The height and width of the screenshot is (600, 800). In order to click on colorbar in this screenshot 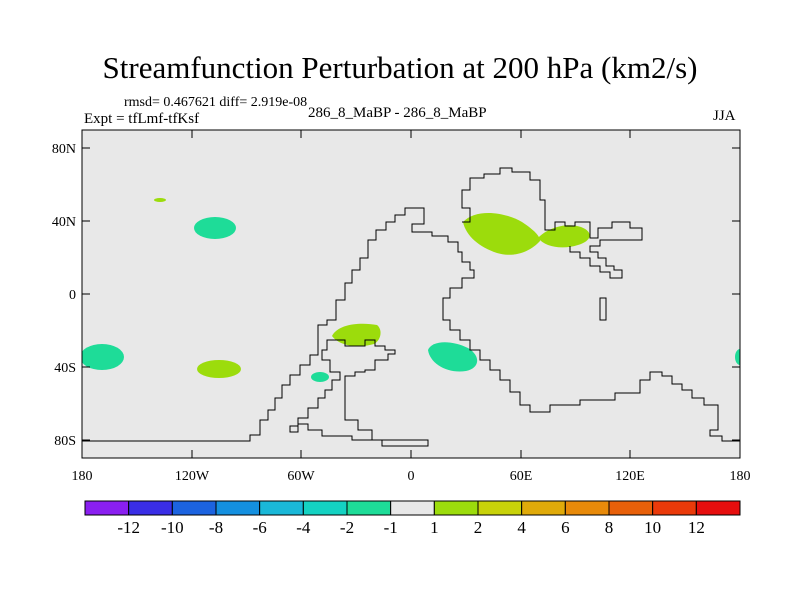, I will do `click(412, 508)`.